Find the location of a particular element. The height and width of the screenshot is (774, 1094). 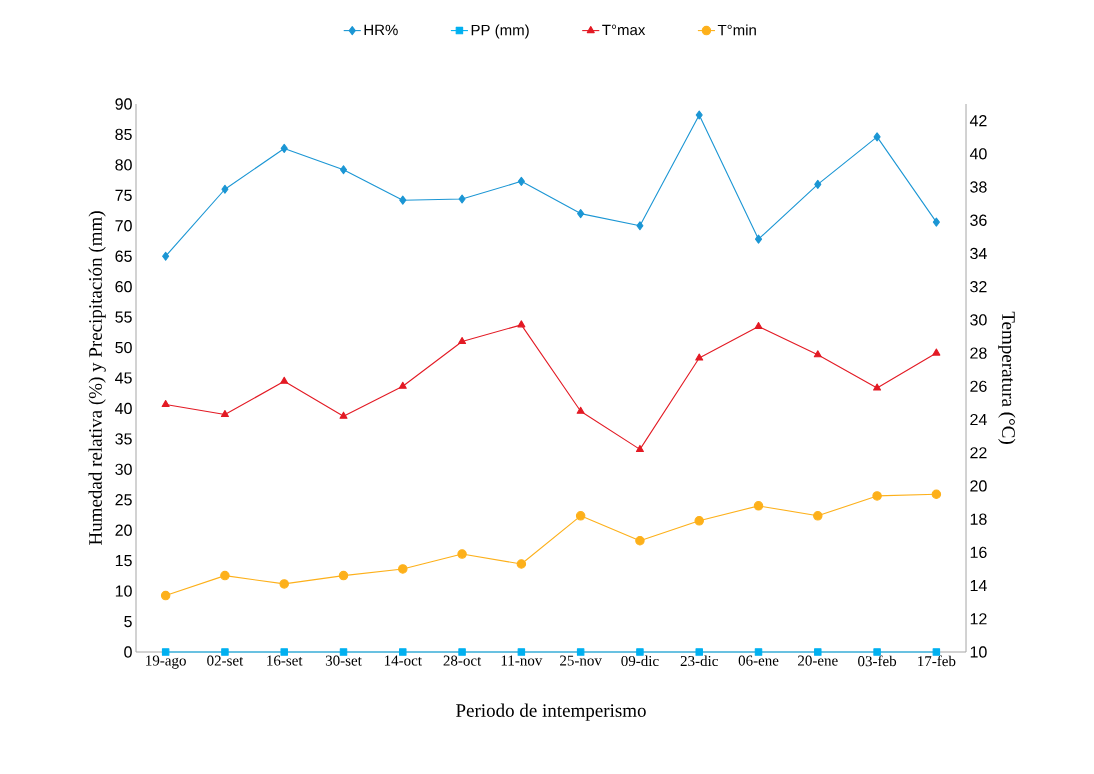

y-tick-label: 45 is located at coordinates (123, 378).